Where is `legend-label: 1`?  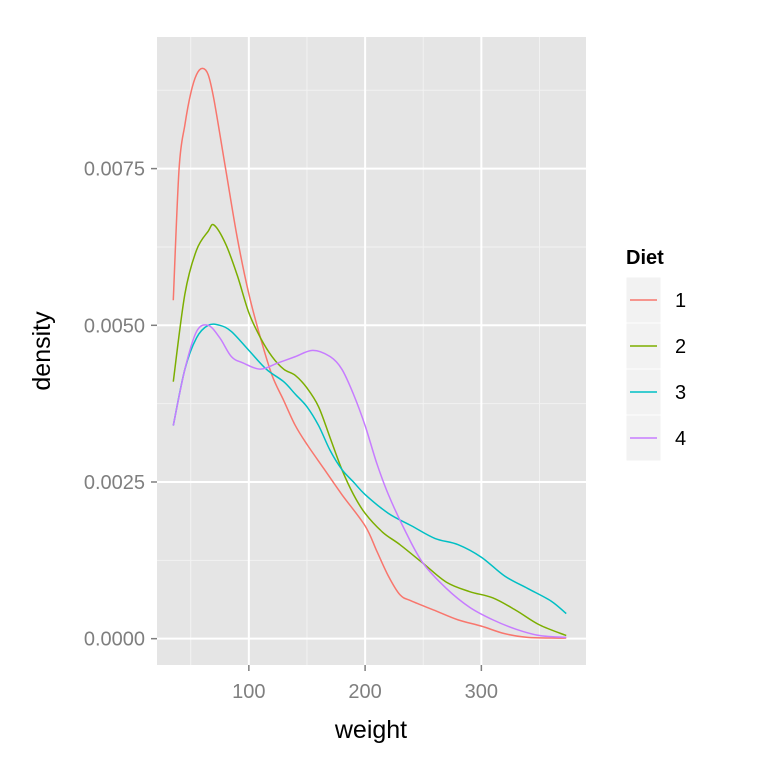 legend-label: 1 is located at coordinates (680, 301).